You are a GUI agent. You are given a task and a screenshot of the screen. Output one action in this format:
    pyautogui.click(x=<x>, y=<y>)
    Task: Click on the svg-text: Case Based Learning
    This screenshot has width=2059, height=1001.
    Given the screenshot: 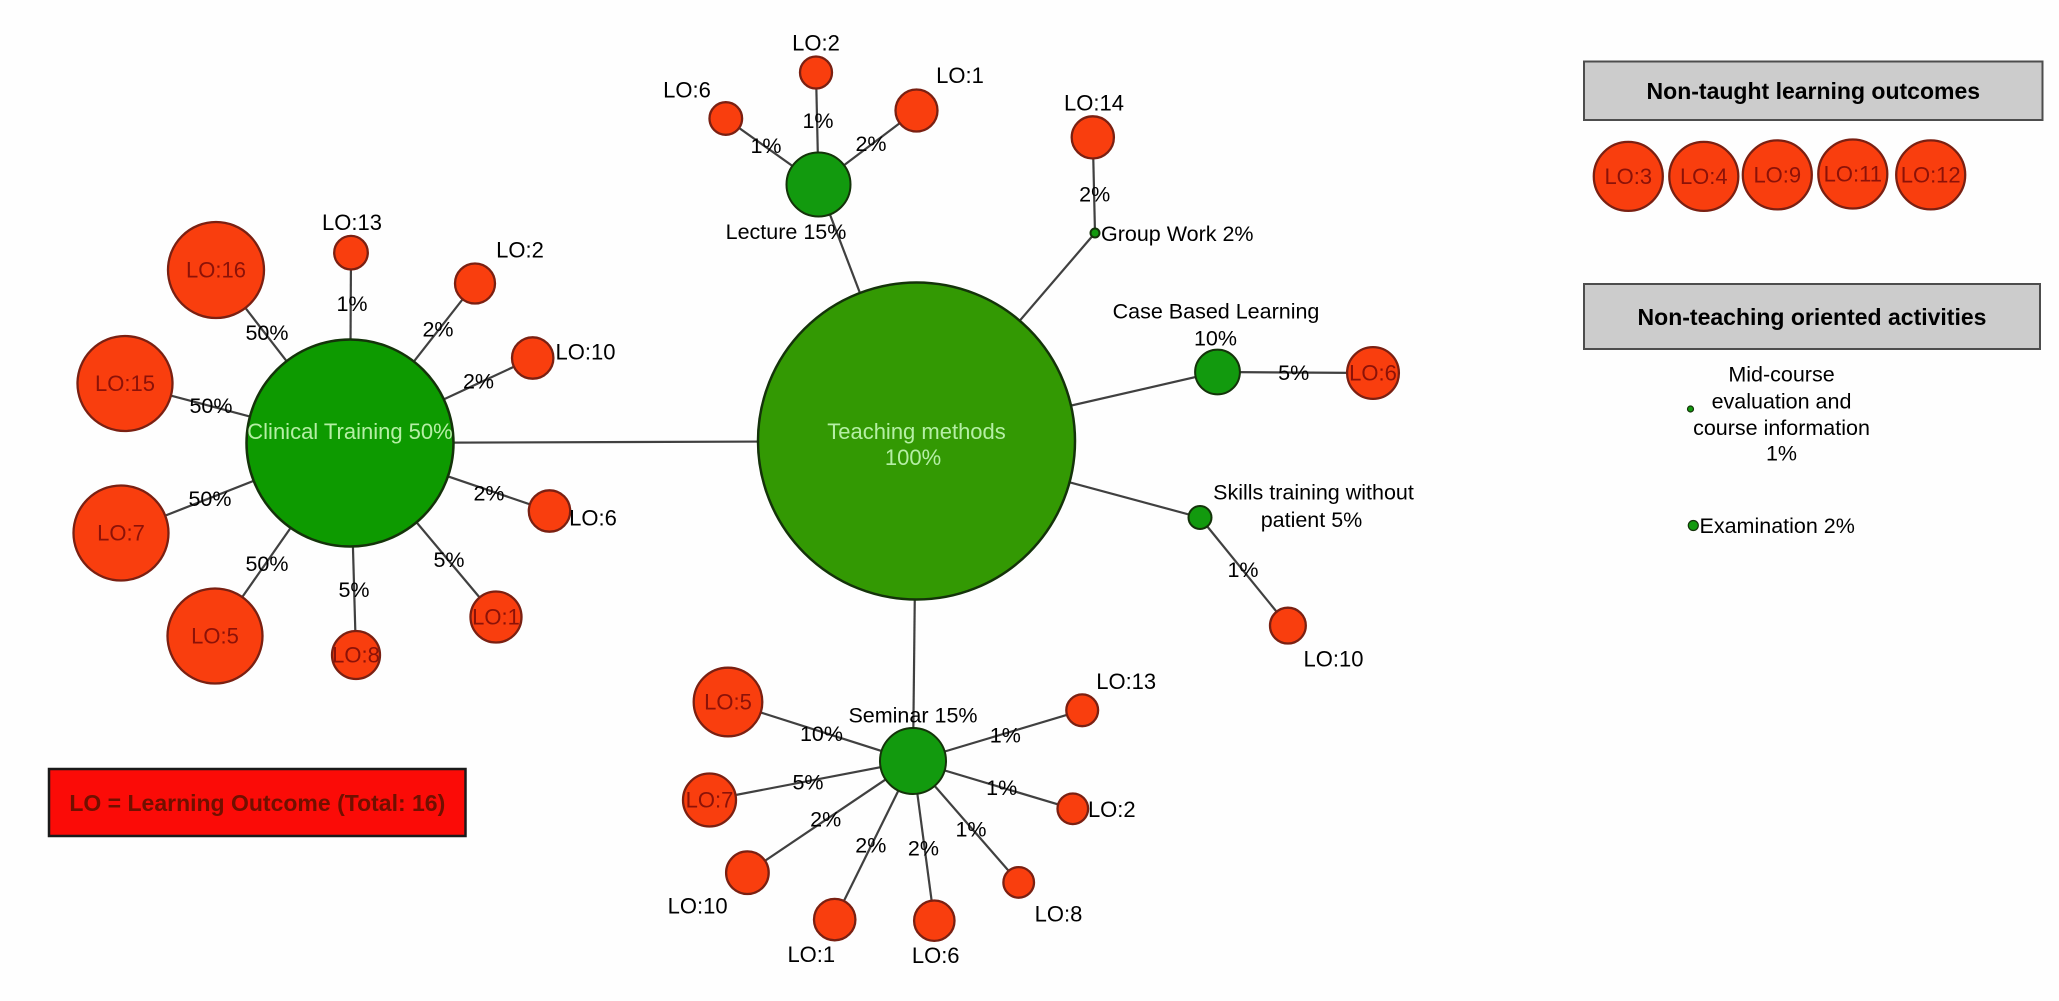 What is the action you would take?
    pyautogui.click(x=1216, y=312)
    